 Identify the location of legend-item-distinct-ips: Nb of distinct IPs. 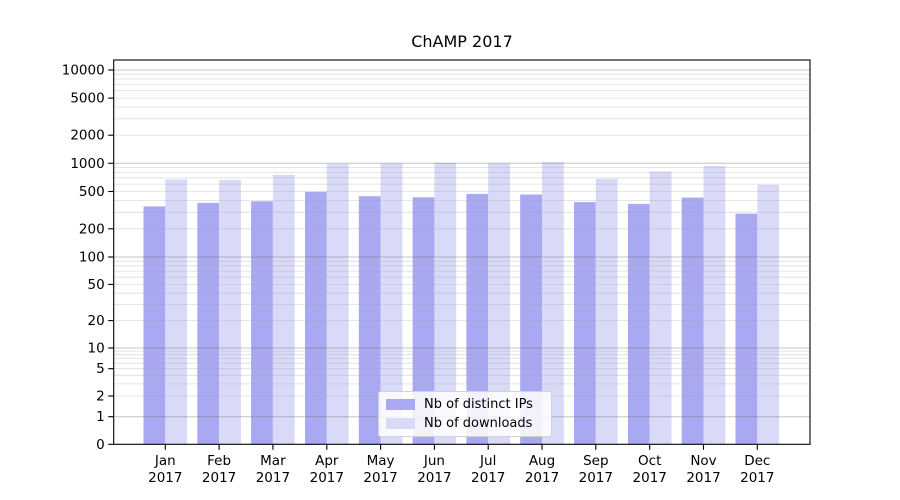
(464, 404).